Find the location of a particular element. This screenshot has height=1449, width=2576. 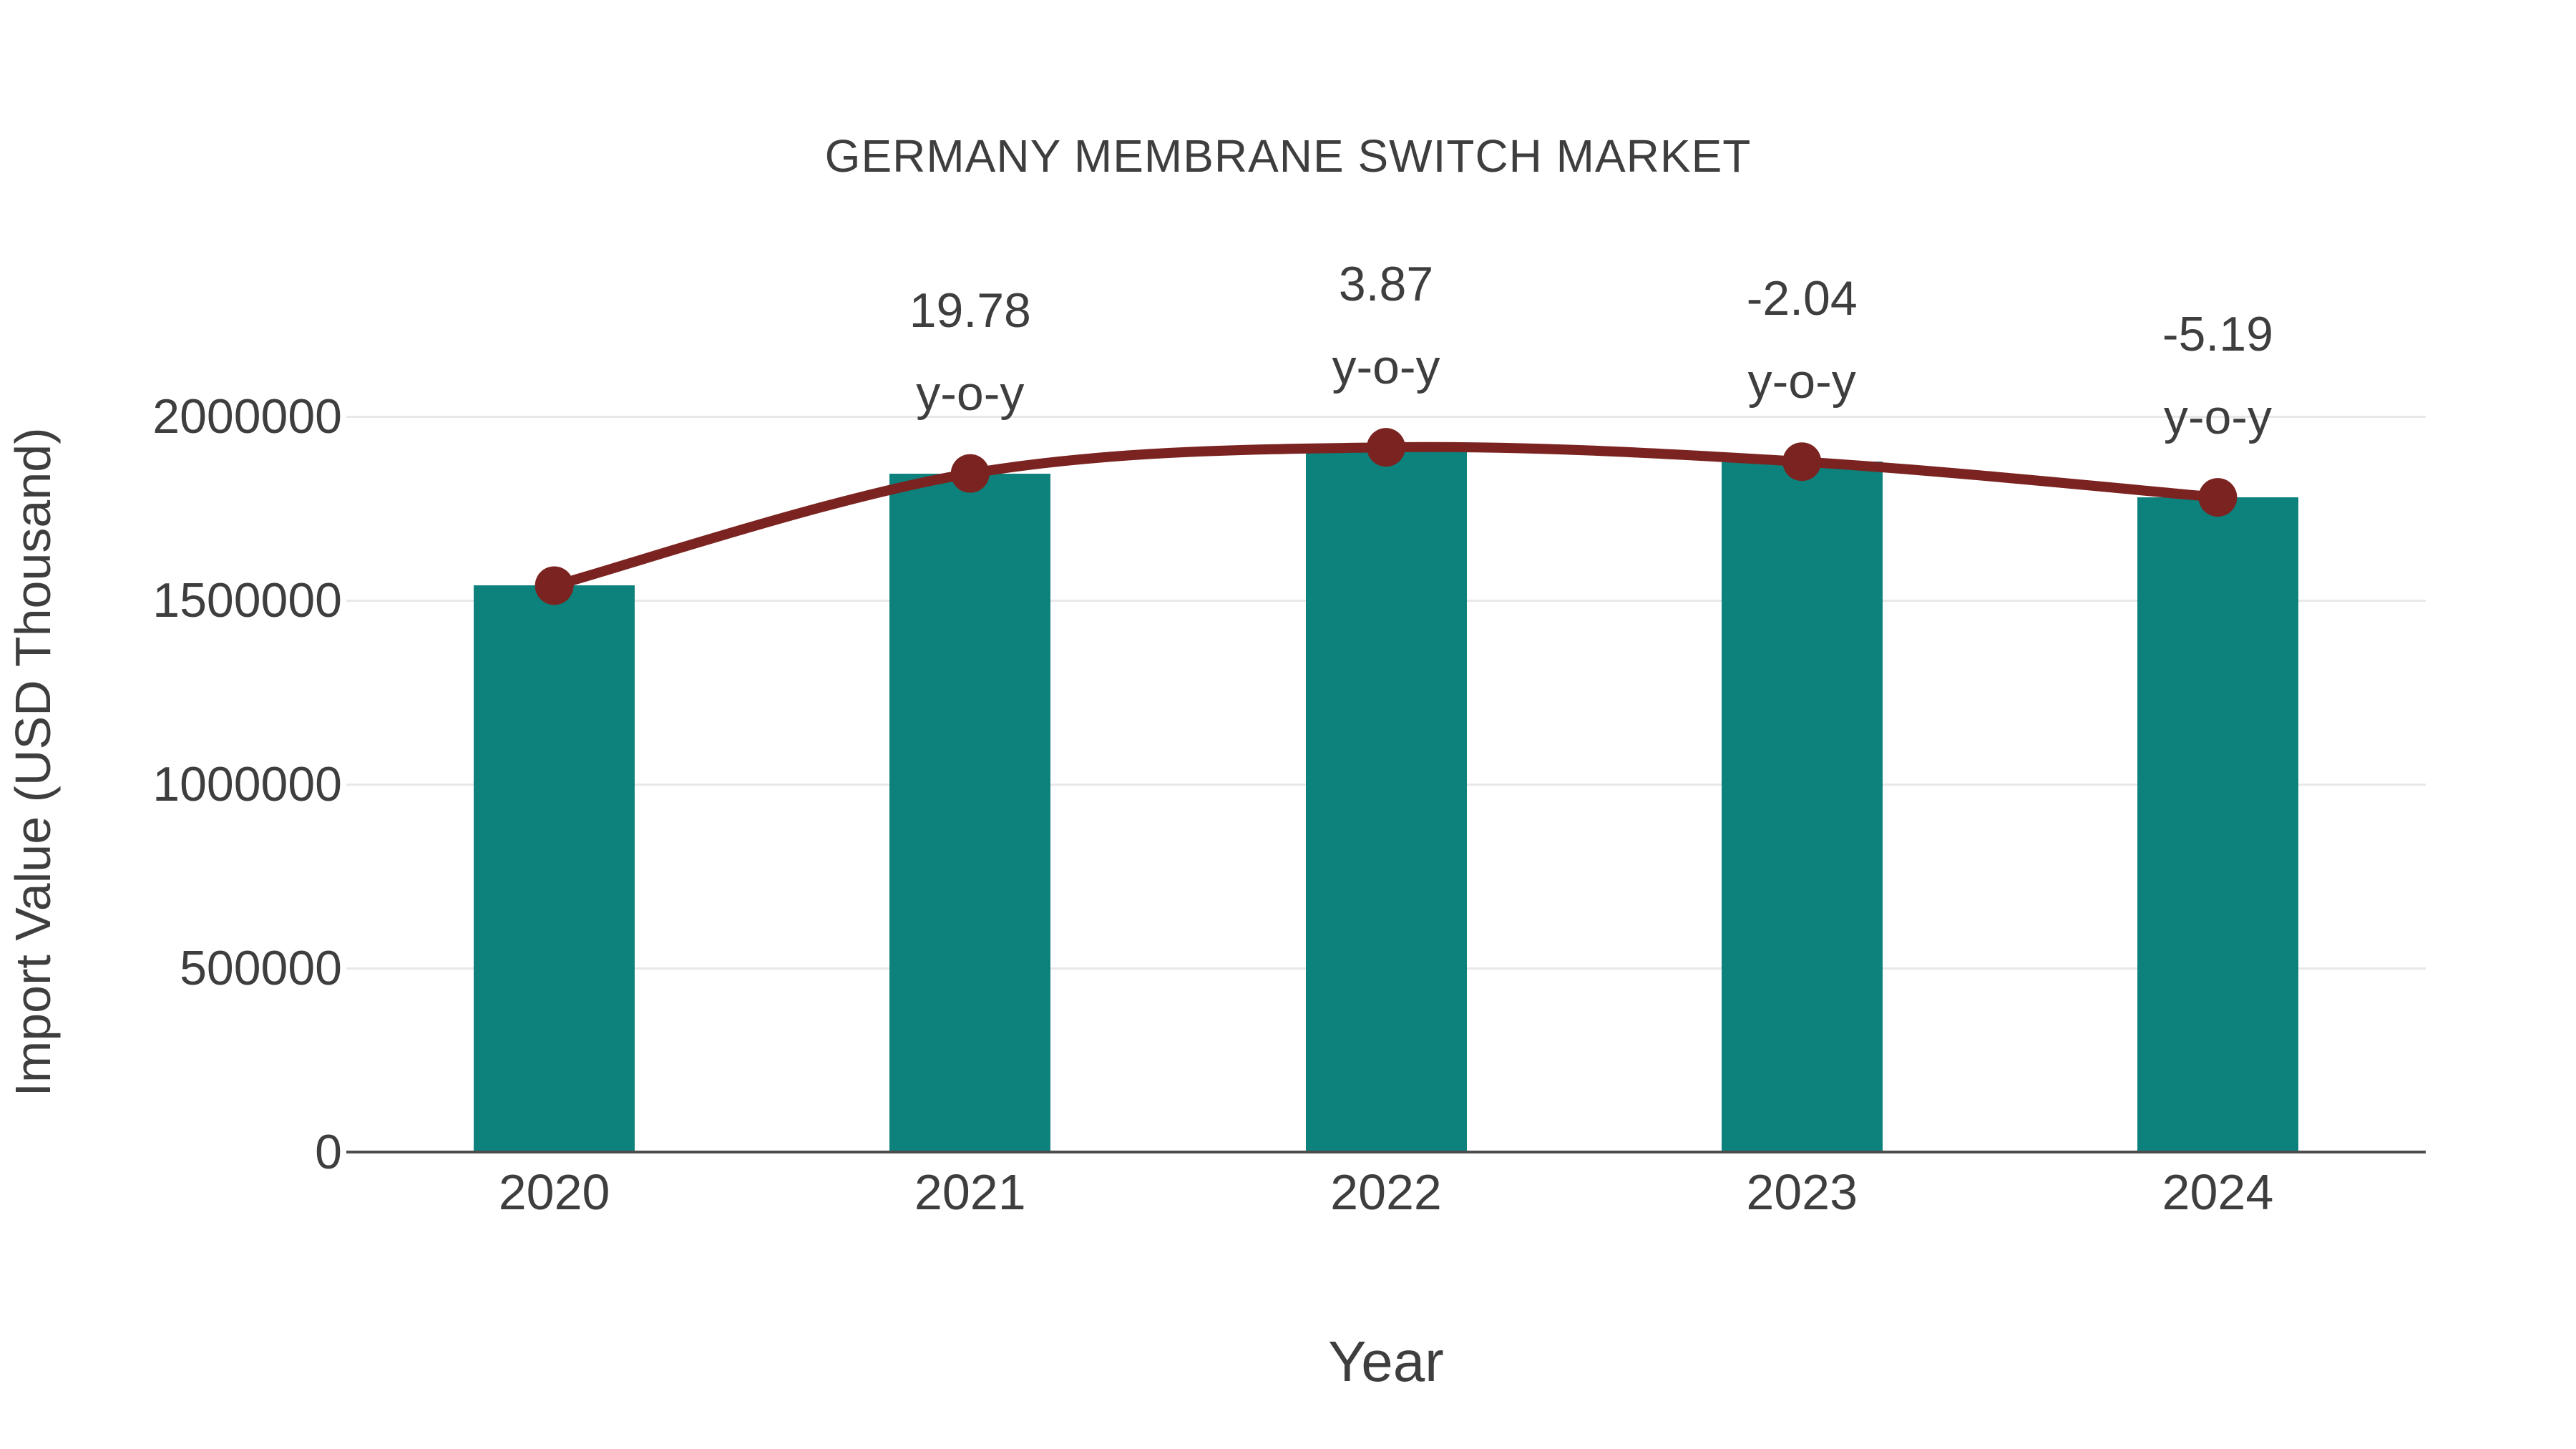

bar-2024 is located at coordinates (2217, 824).